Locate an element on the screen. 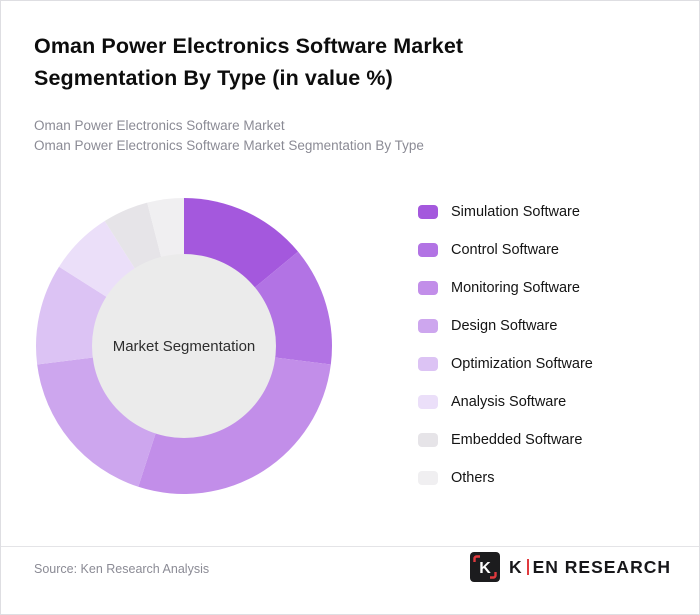 This screenshot has height=615, width=700. legend-label: Others is located at coordinates (473, 477).